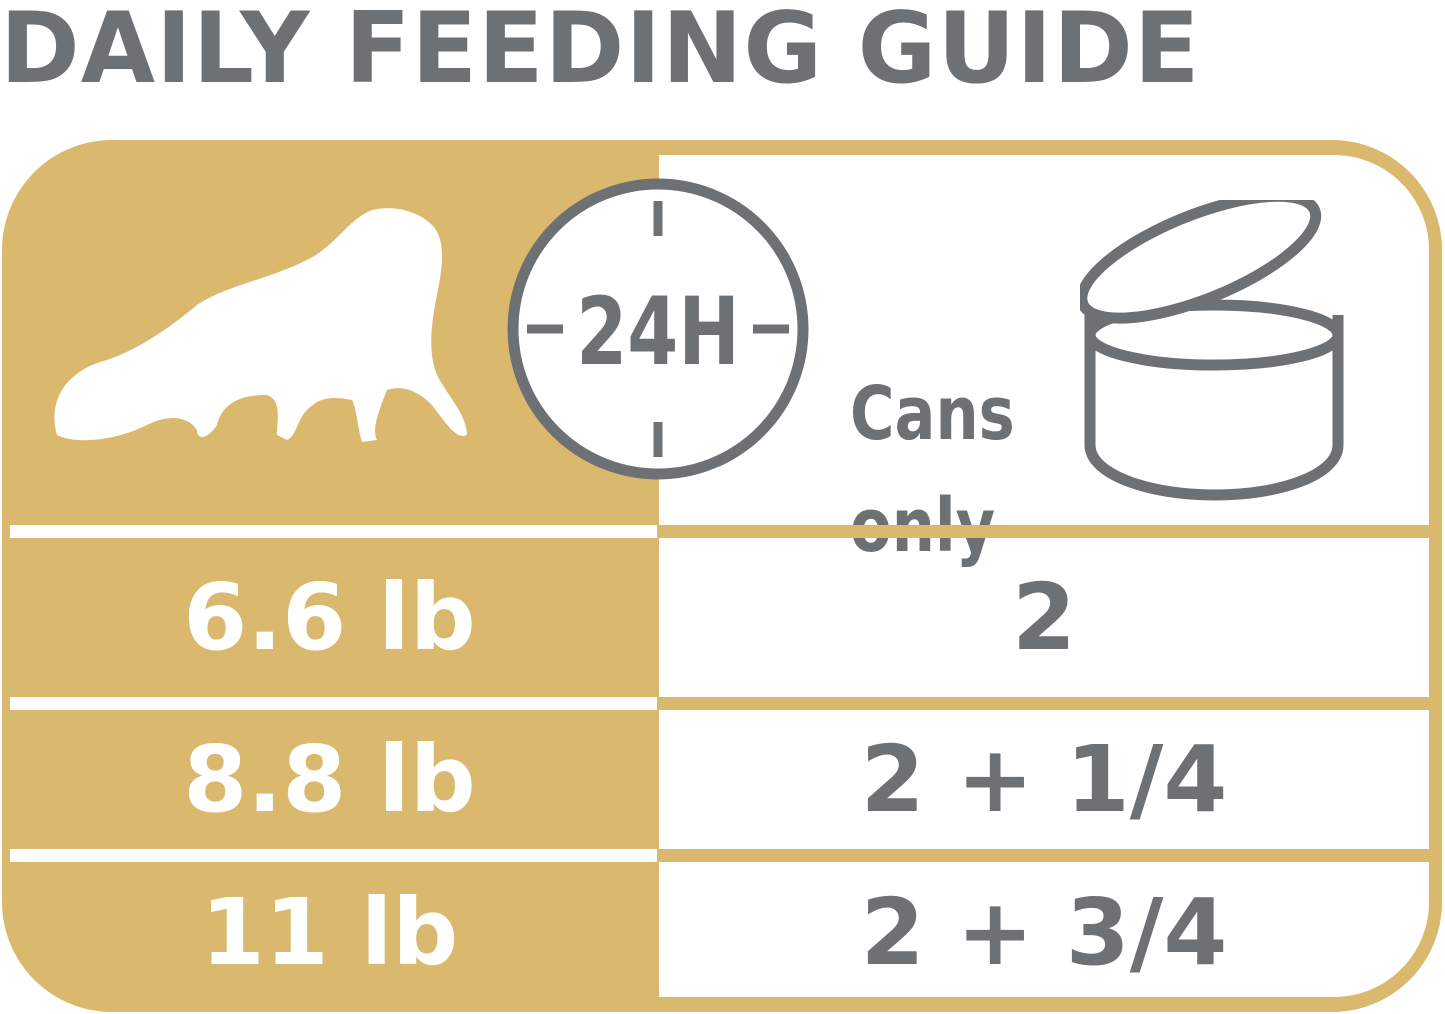  What do you see at coordinates (1044, 932) in the screenshot?
I see `cans-cell: 2 + 3/4` at bounding box center [1044, 932].